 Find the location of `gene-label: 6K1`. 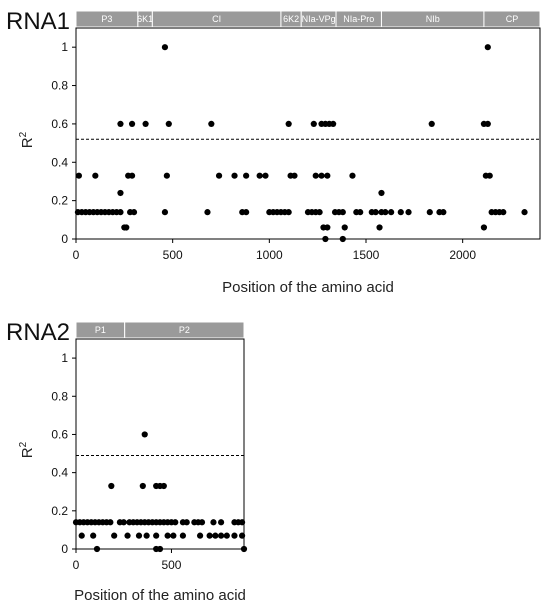

gene-label: 6K1 is located at coordinates (145, 19).